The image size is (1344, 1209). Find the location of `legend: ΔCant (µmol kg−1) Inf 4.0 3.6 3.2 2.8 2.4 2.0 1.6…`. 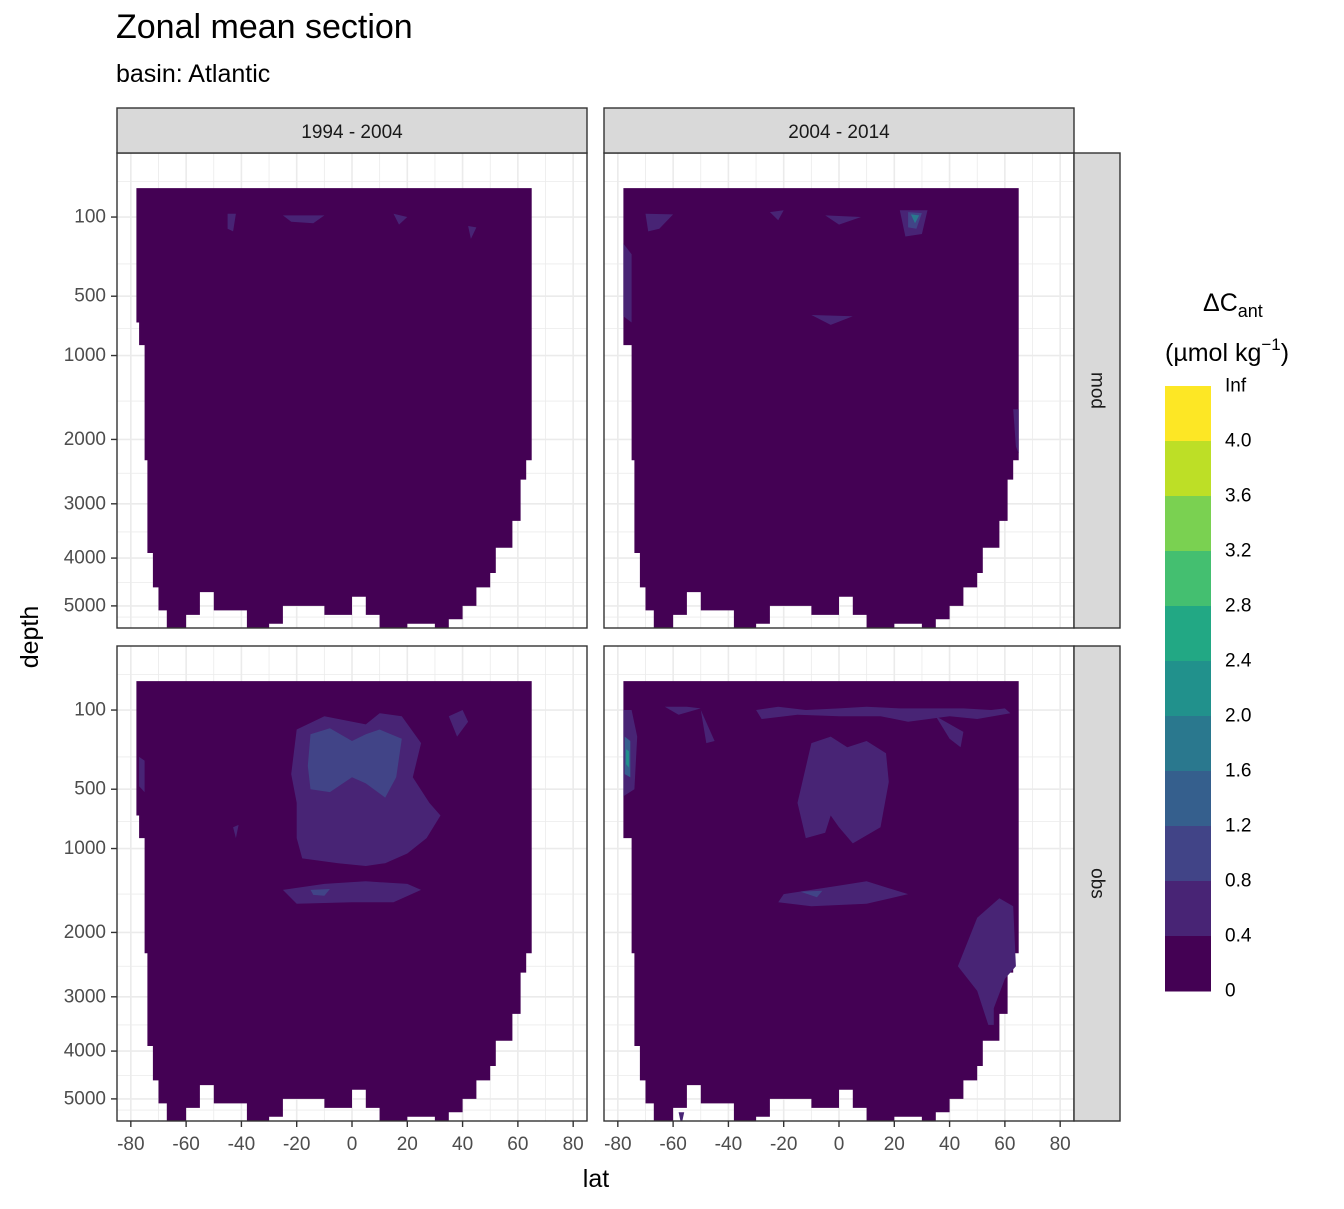

legend: ΔCant (µmol kg−1) Inf 4.0 3.6 3.2 2.8 2.4 2.0 1.6… is located at coordinates (1227, 645).